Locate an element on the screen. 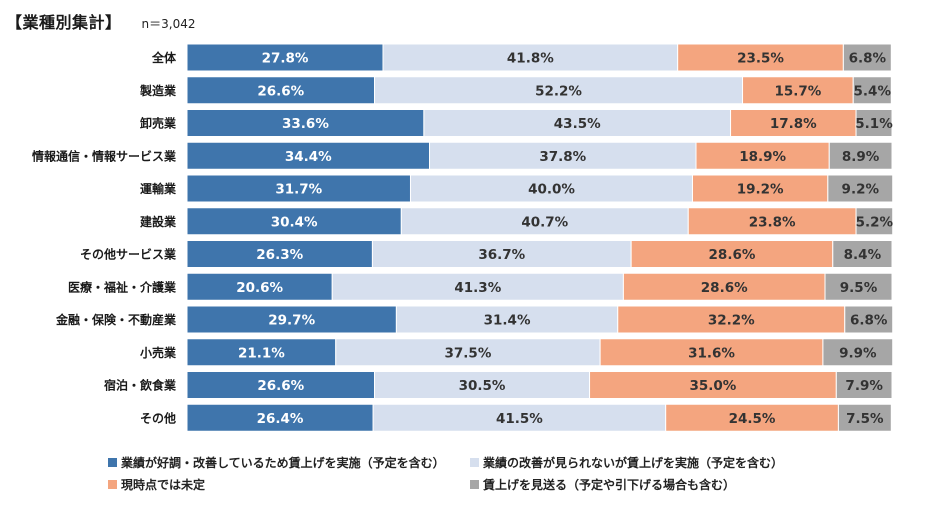 The width and height of the screenshot is (940, 507). data-label: 20.6% is located at coordinates (259, 288).